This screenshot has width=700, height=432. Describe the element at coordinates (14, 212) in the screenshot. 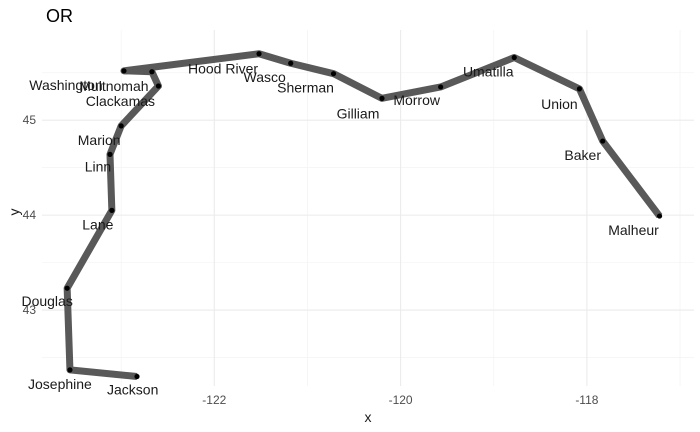

I see `y-axis-title: y` at that location.